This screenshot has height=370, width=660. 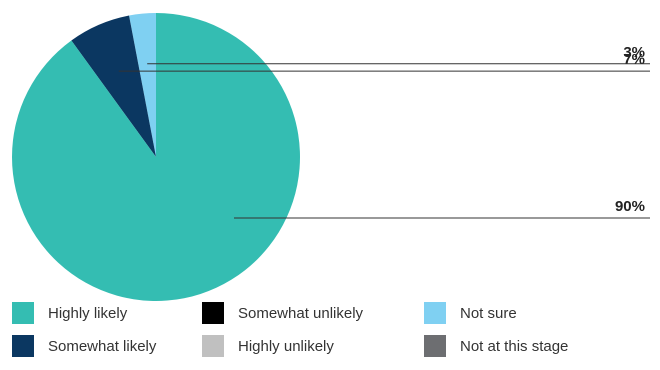 I want to click on data-label-highly-likely: 90%, so click(x=630, y=206).